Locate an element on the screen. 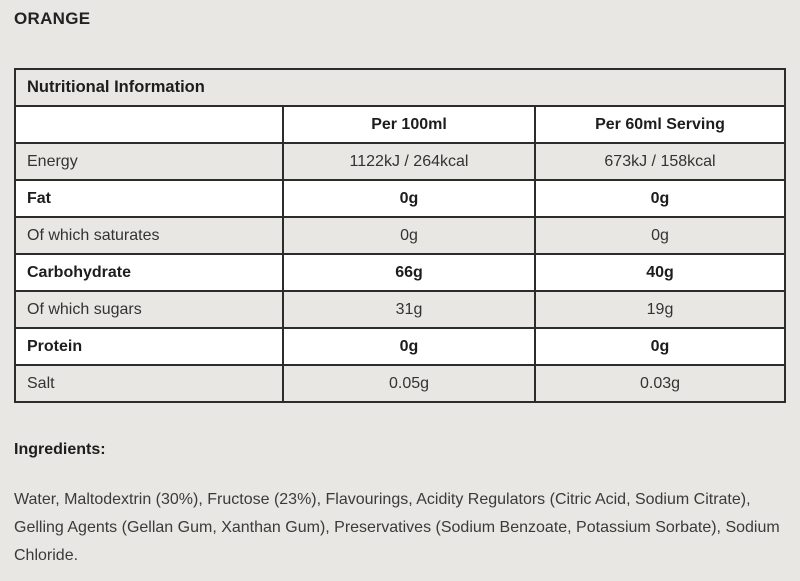 The height and width of the screenshot is (581, 800). value-per-100ml: 66g is located at coordinates (409, 272).